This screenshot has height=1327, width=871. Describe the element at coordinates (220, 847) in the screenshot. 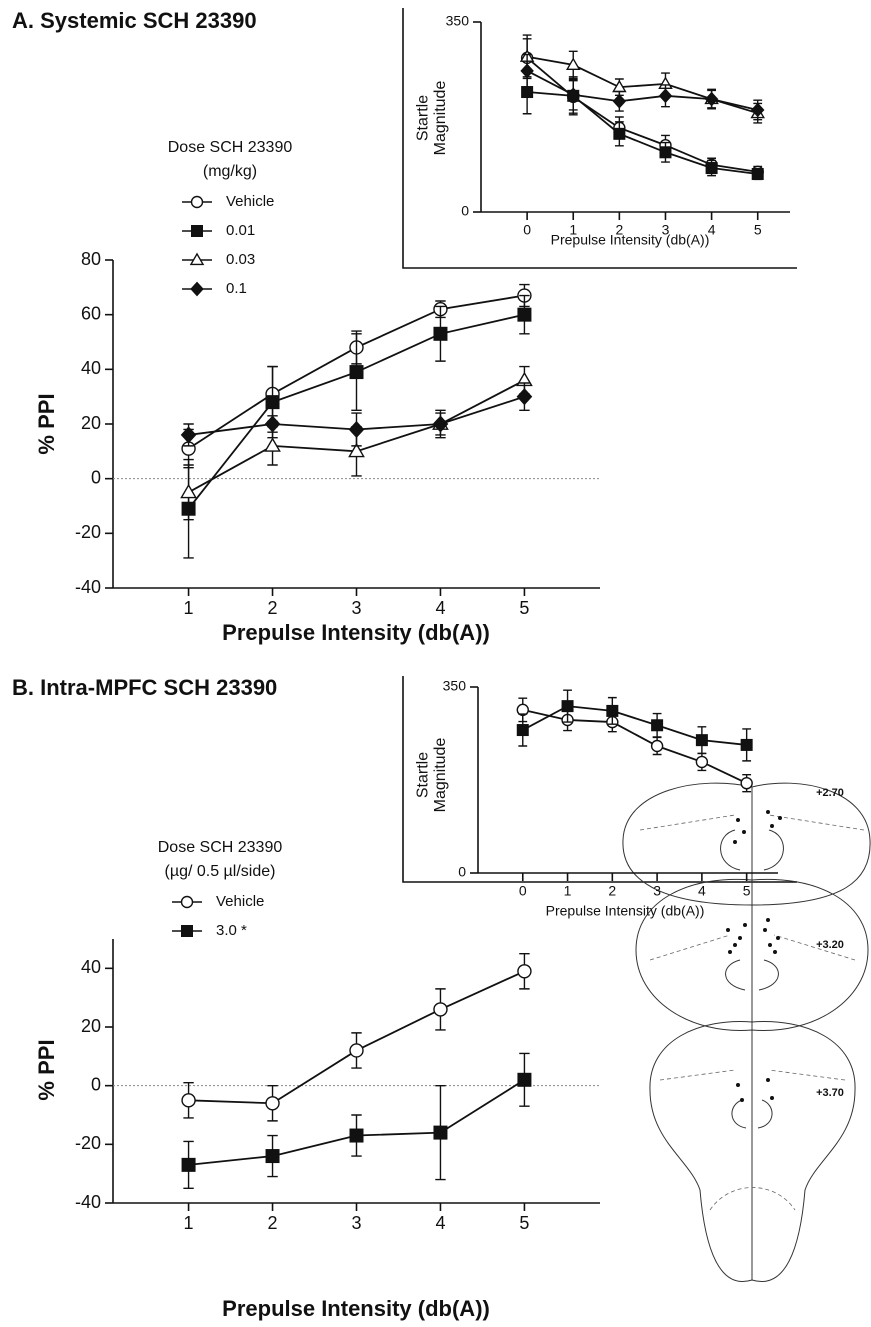

I see `legend-title: Dose SCH 23390` at that location.